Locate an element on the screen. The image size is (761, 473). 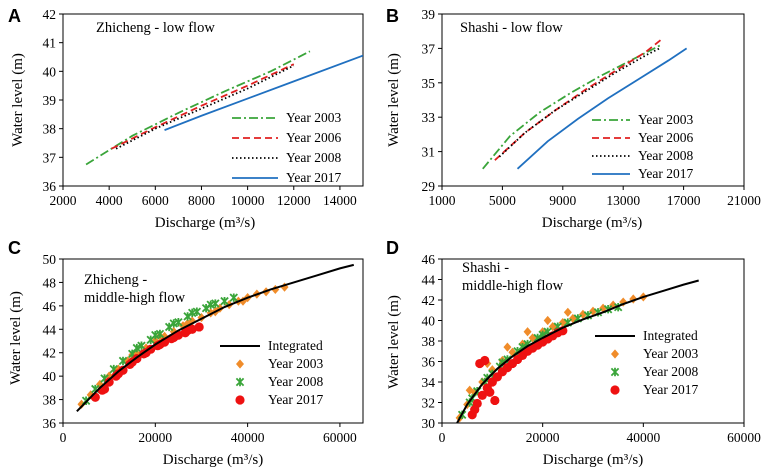
y-tick-label: 50 is located at coordinates (50, 259).